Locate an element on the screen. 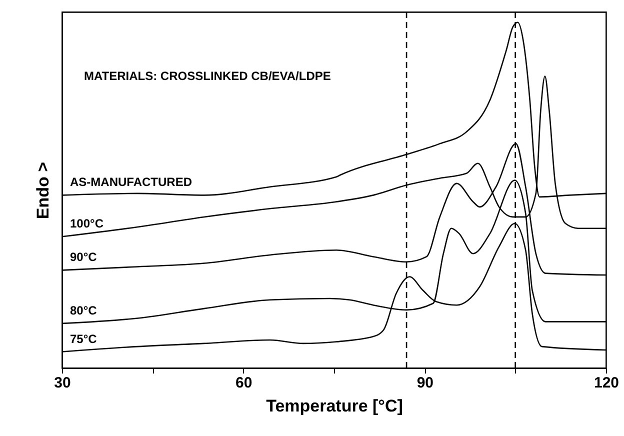 The image size is (624, 436). series-label: AS-MANUFACTURED is located at coordinates (131, 182).